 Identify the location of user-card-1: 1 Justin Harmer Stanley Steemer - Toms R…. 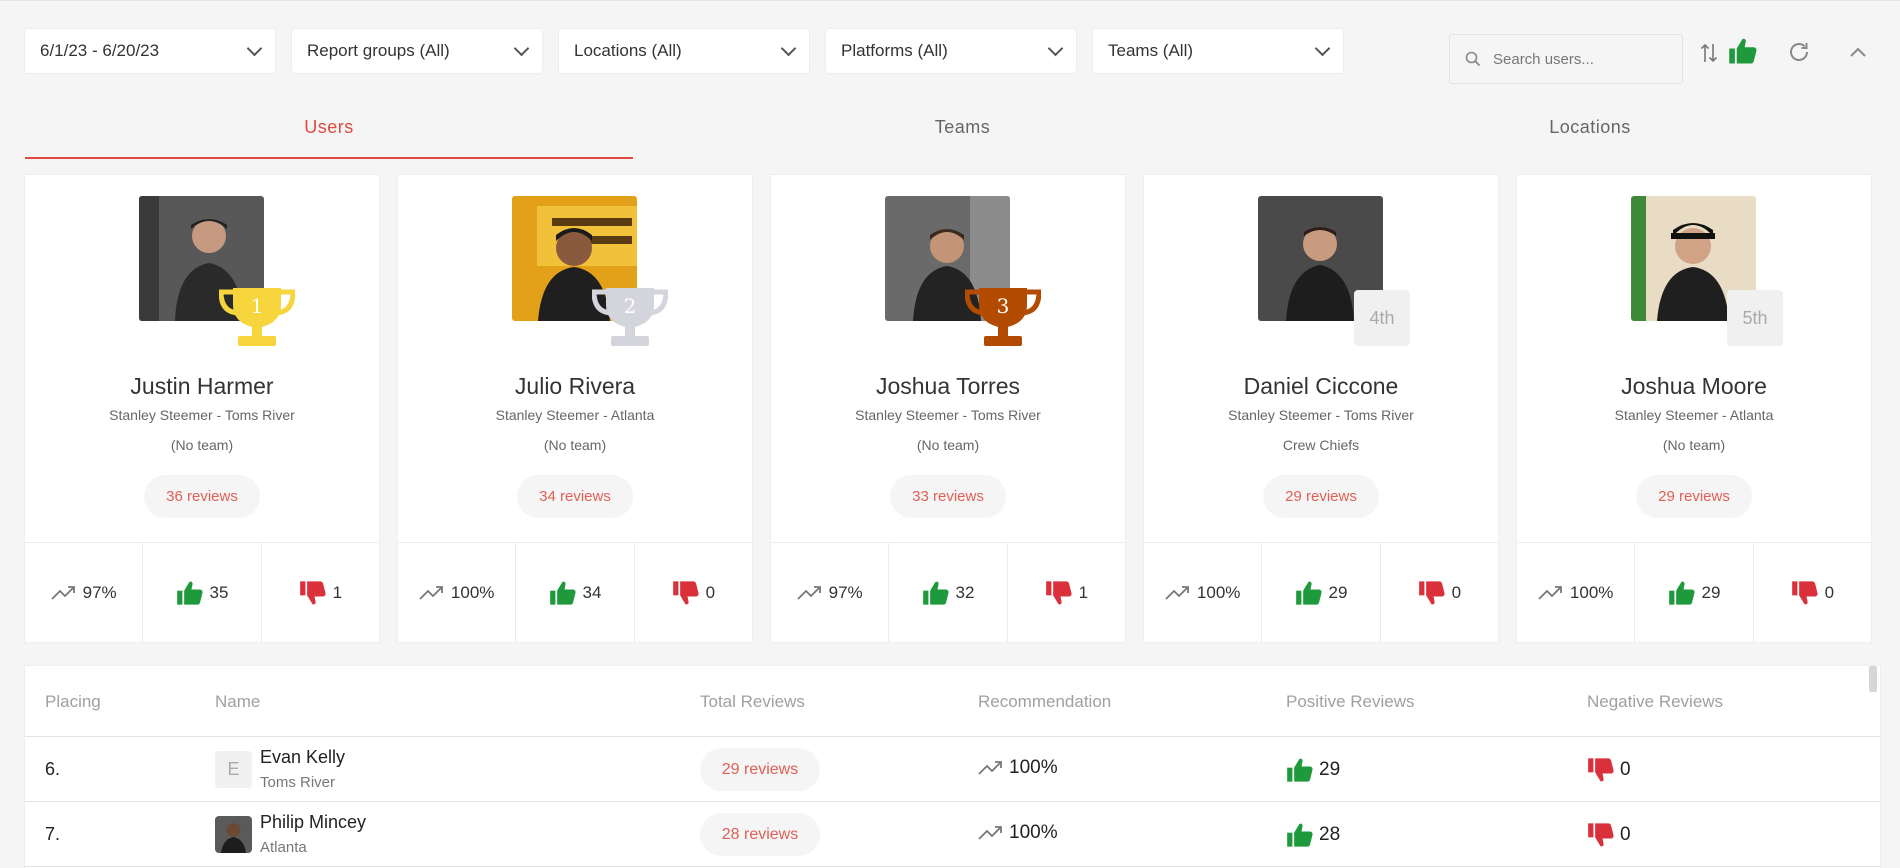
(202, 408).